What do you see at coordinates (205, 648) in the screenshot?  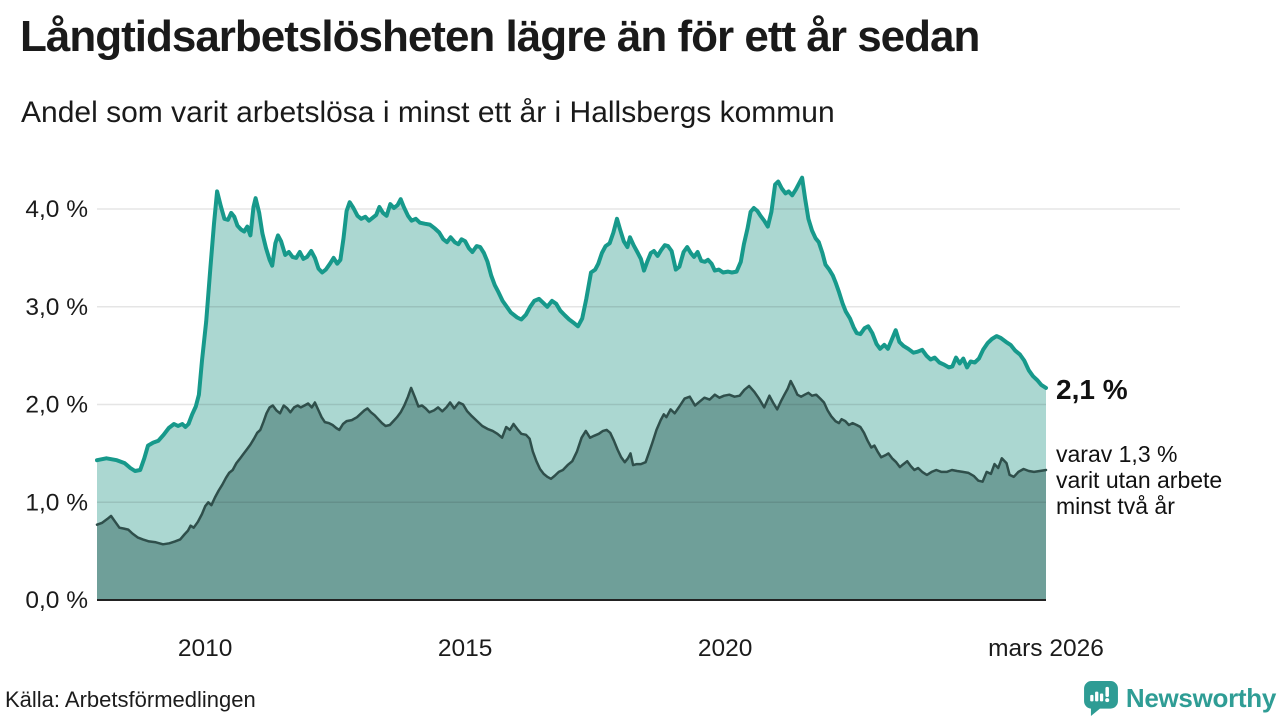 I see `x-tick-label-2010: 2010` at bounding box center [205, 648].